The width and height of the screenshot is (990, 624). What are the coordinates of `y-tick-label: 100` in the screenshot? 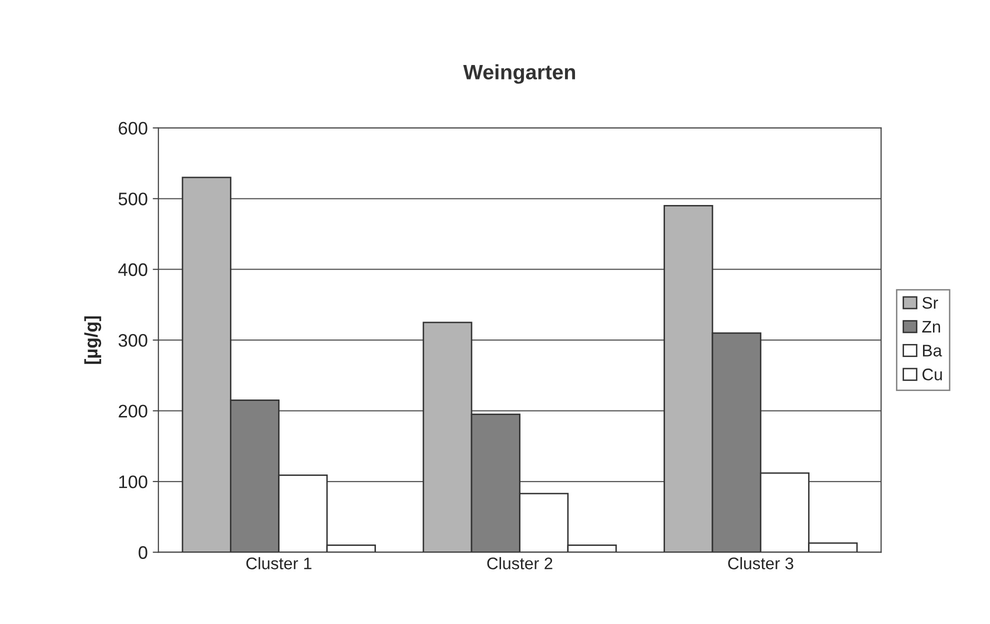 It's located at (133, 481).